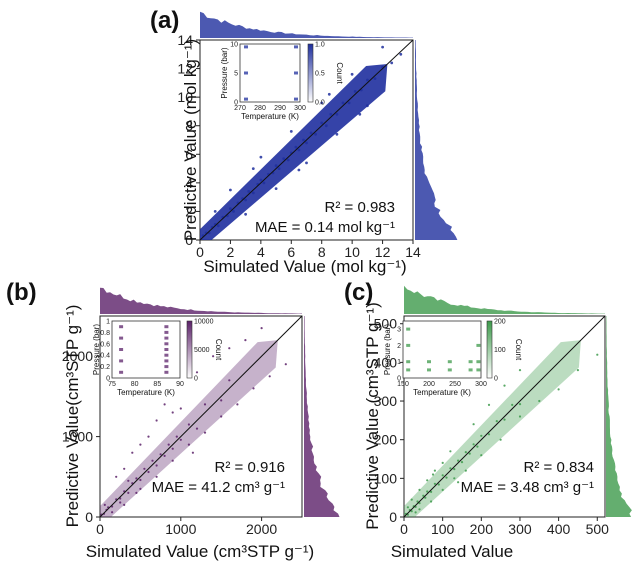 This screenshot has width=640, height=572. What do you see at coordinates (500, 350) in the screenshot?
I see `colorbar-tick-label: 100` at bounding box center [500, 350].